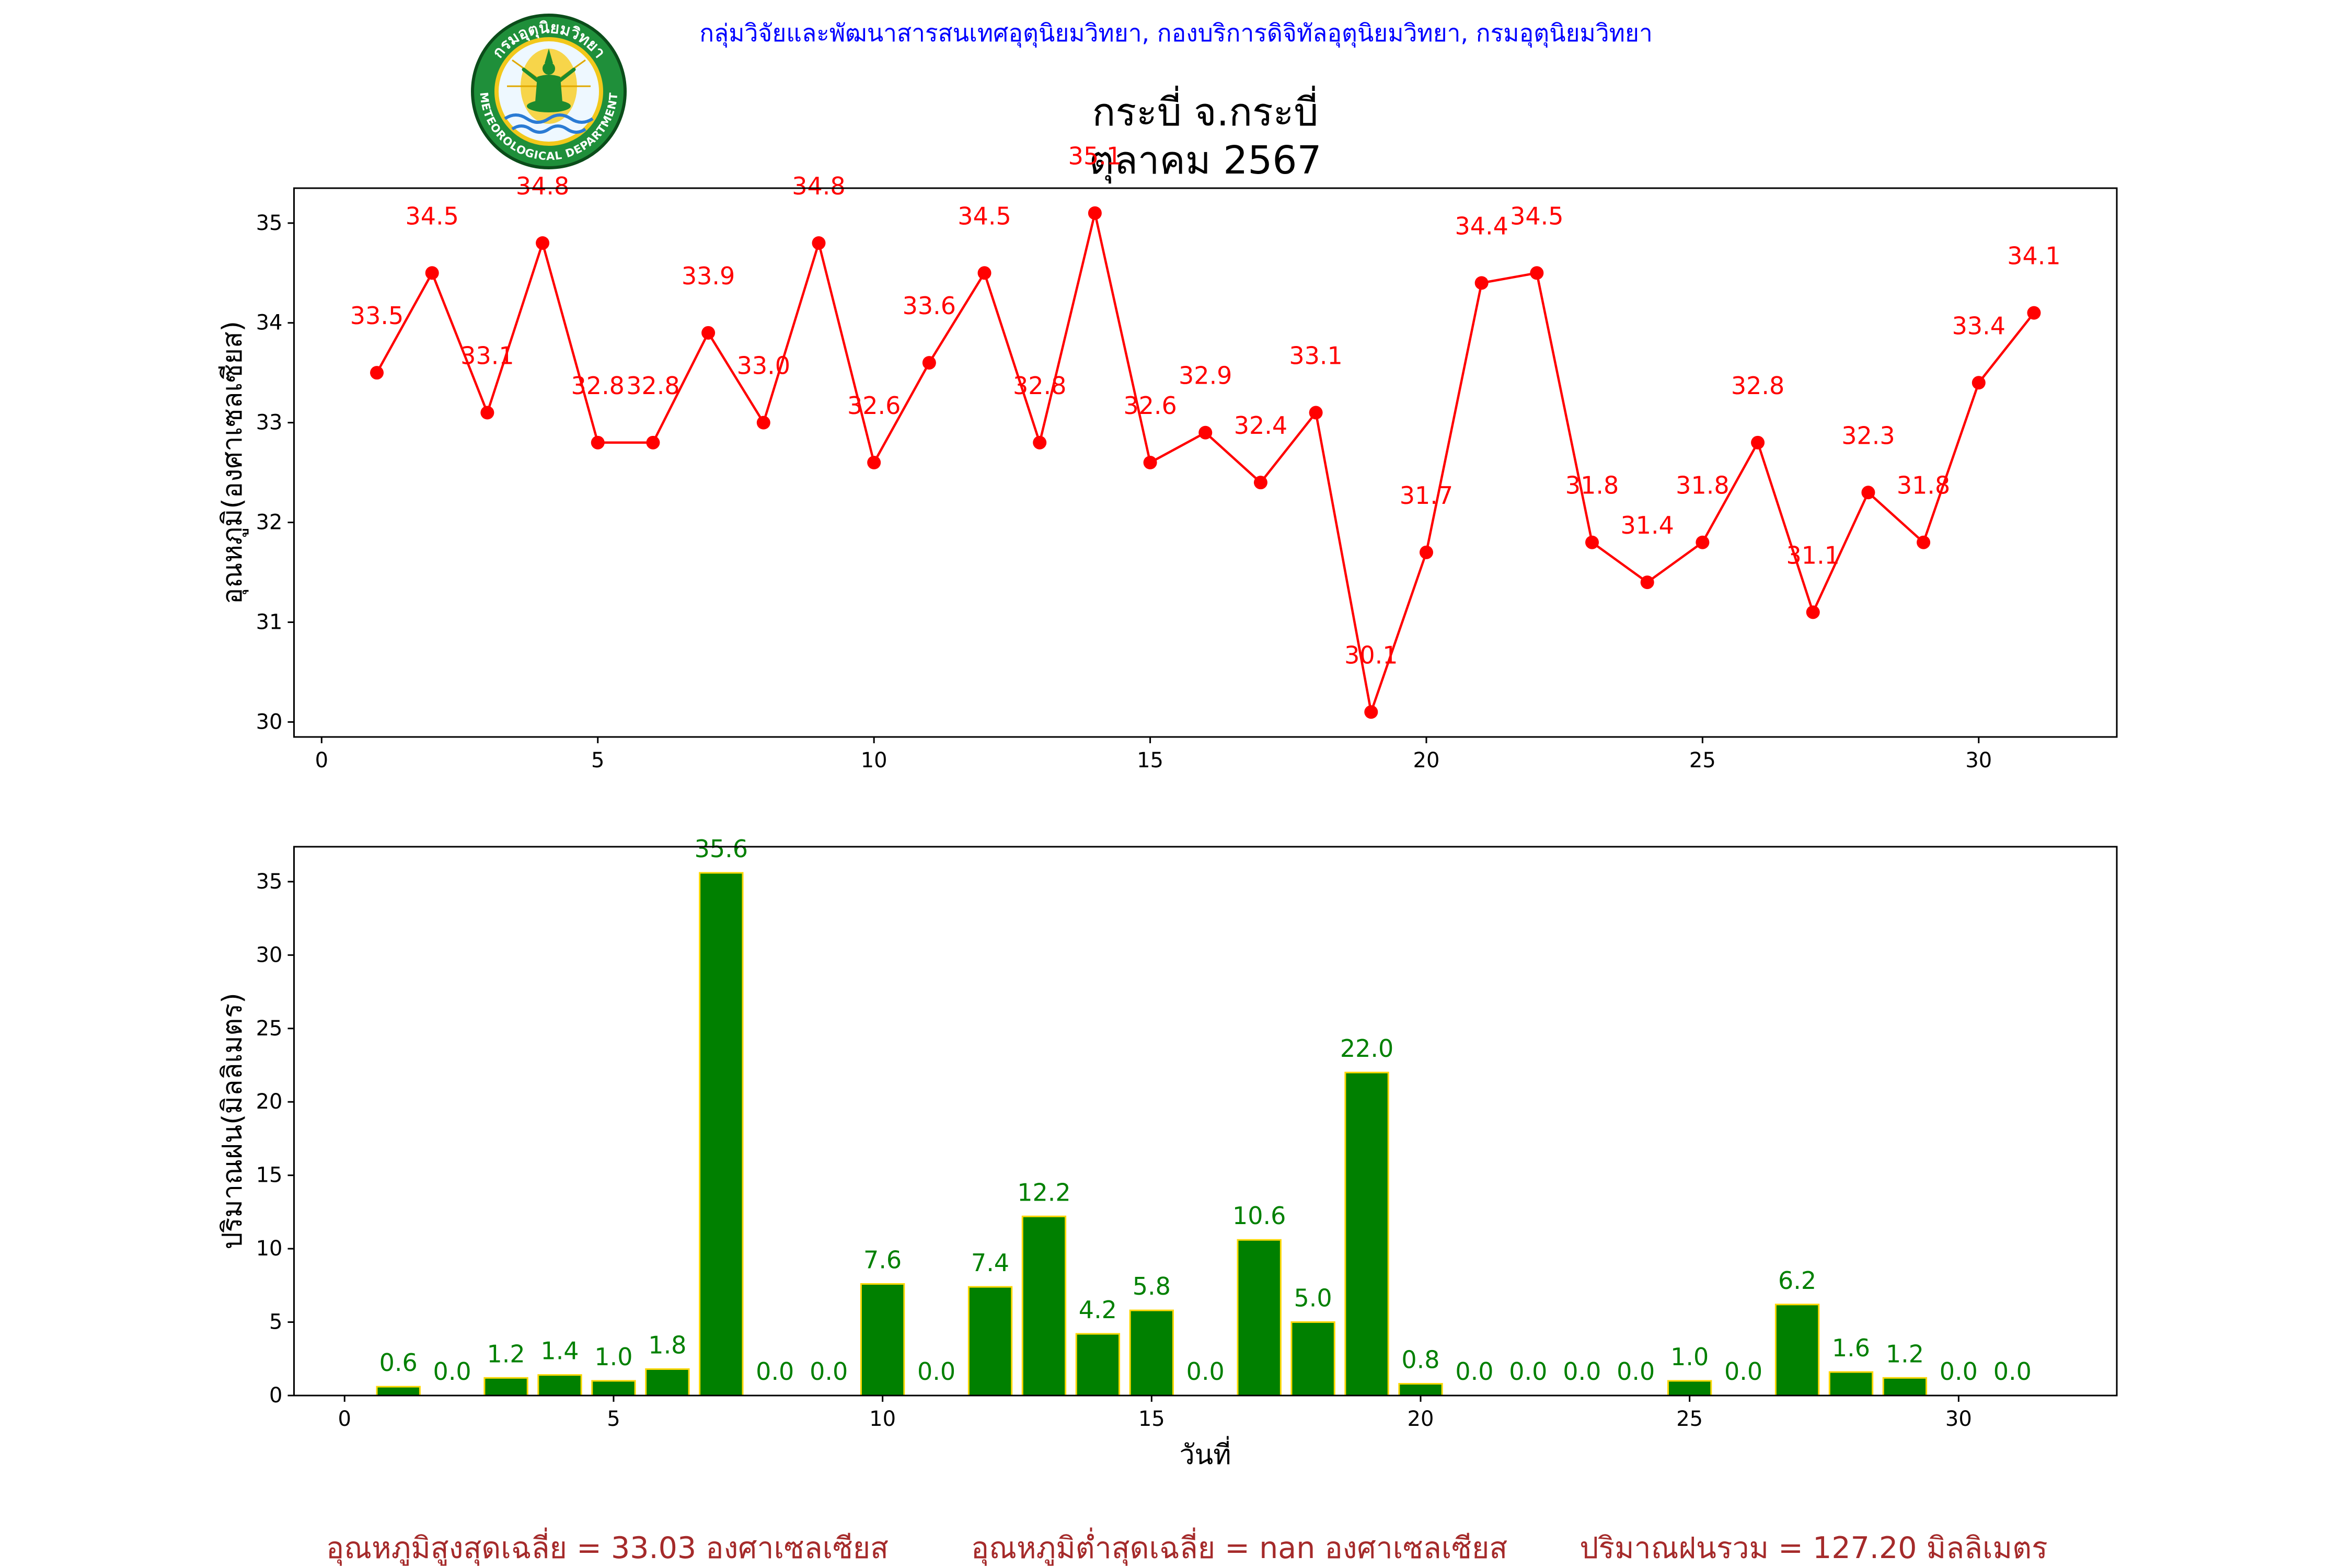 The image size is (2352, 1568). What do you see at coordinates (667, 1345) in the screenshot?
I see `rainfall-value-label: 1.8` at bounding box center [667, 1345].